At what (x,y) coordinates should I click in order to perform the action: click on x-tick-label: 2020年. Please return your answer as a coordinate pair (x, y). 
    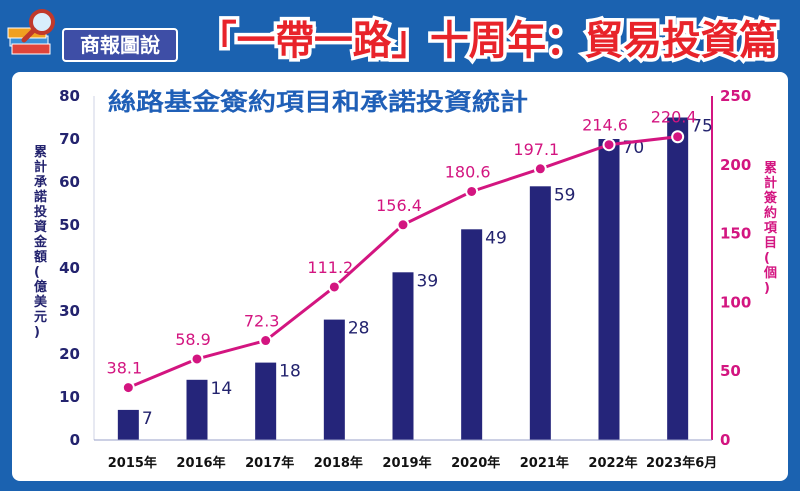
    Looking at the image, I should click on (475, 463).